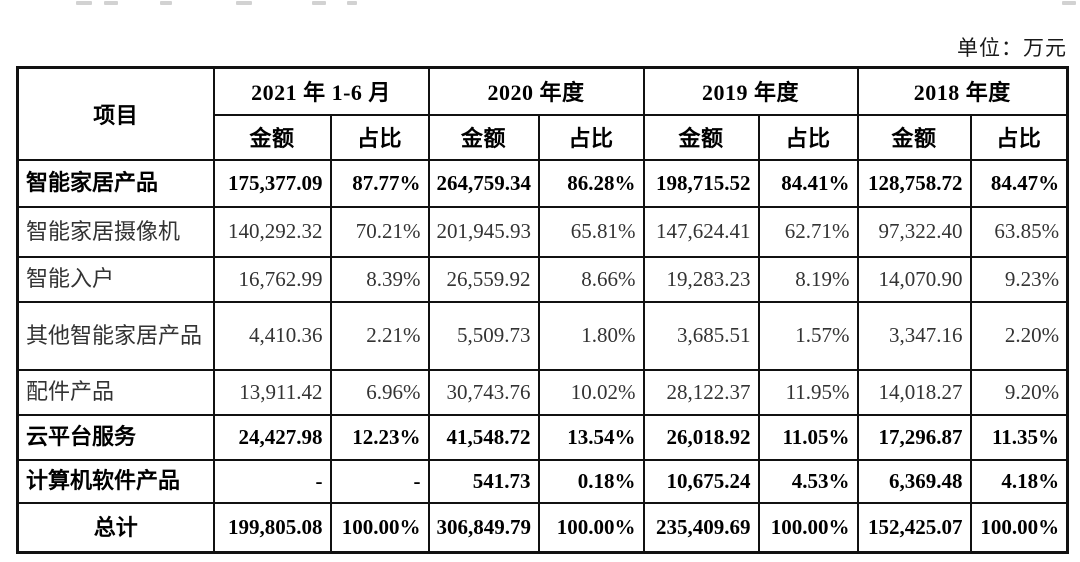 Image resolution: width=1080 pixels, height=562 pixels. I want to click on ratio-cell: 8.66%, so click(591, 279).